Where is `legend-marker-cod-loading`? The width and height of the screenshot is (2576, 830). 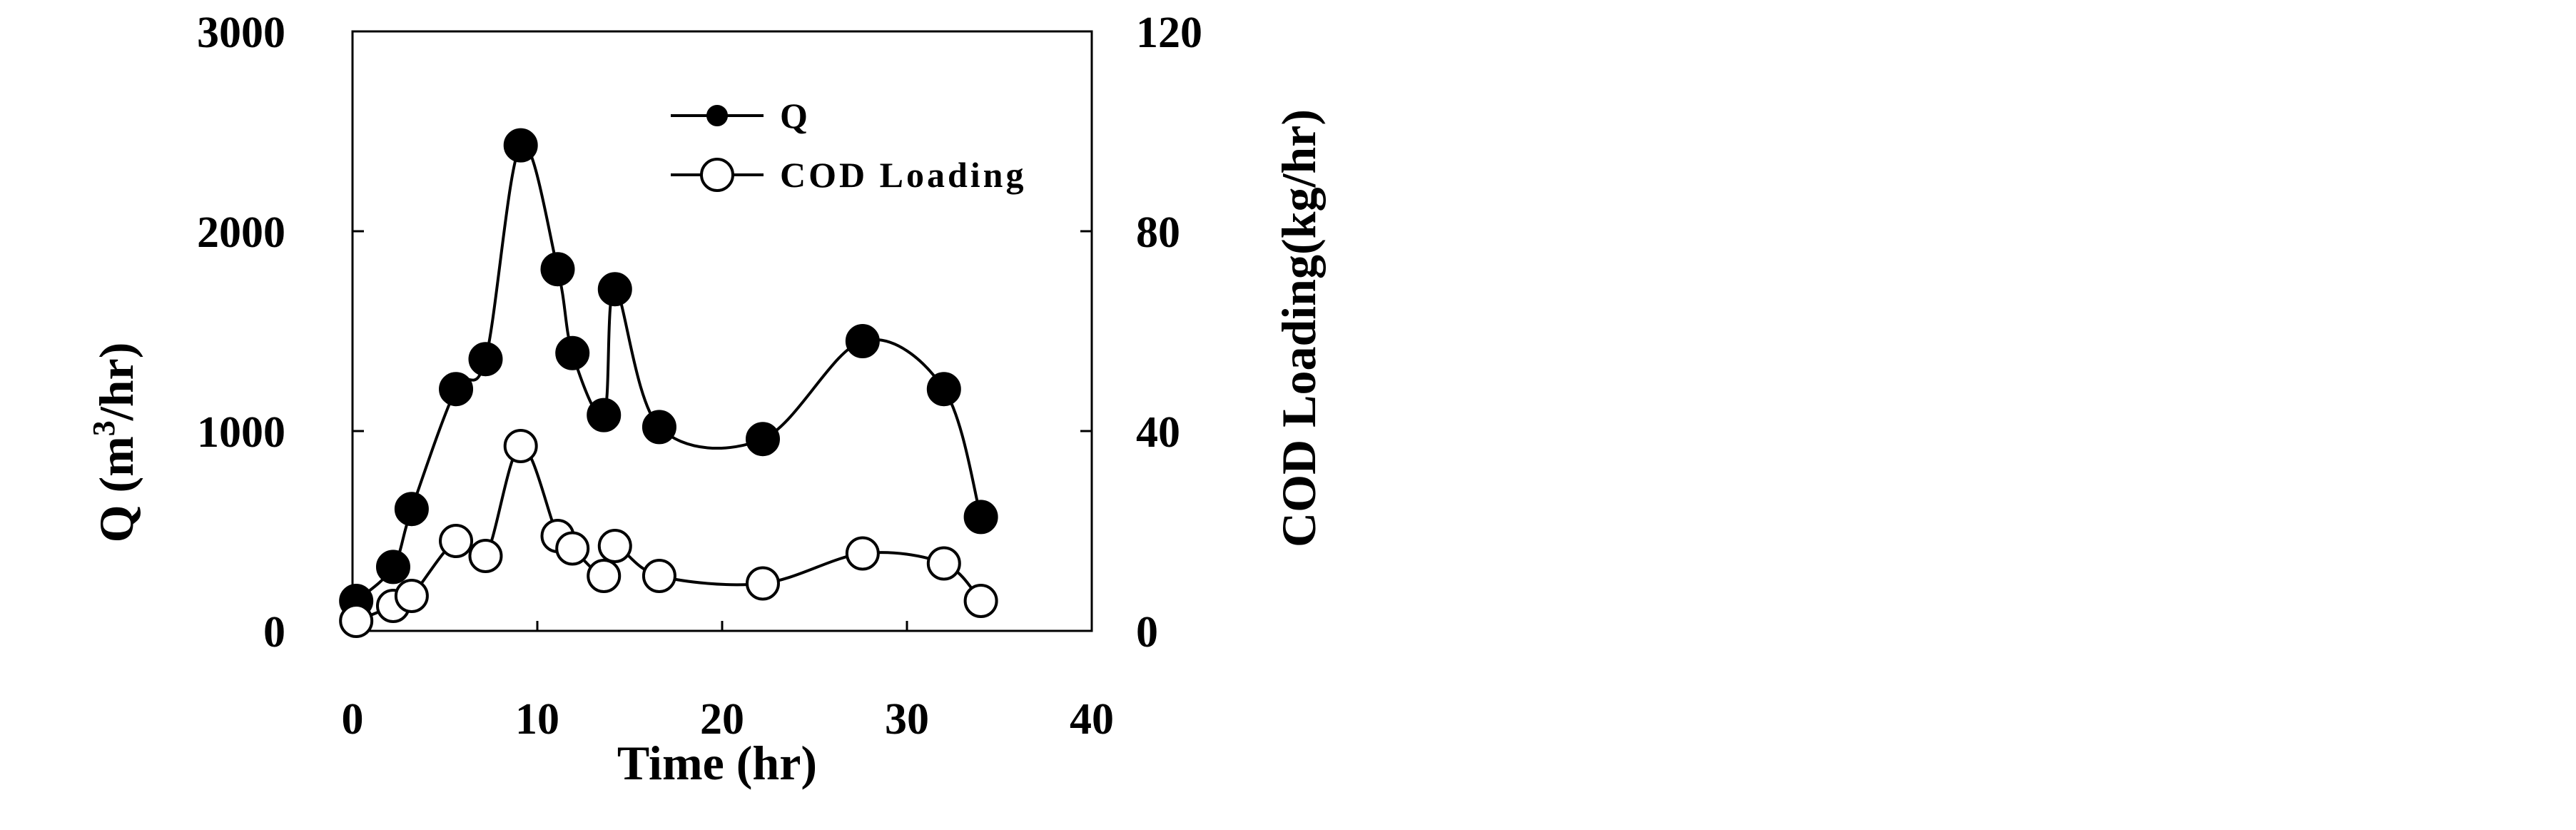 legend-marker-cod-loading is located at coordinates (717, 175).